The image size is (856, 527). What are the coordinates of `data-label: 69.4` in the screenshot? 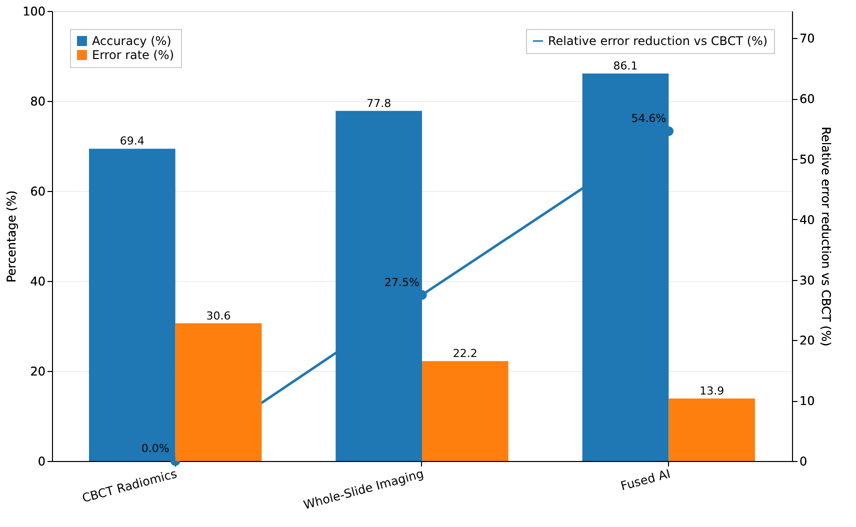 It's located at (132, 141).